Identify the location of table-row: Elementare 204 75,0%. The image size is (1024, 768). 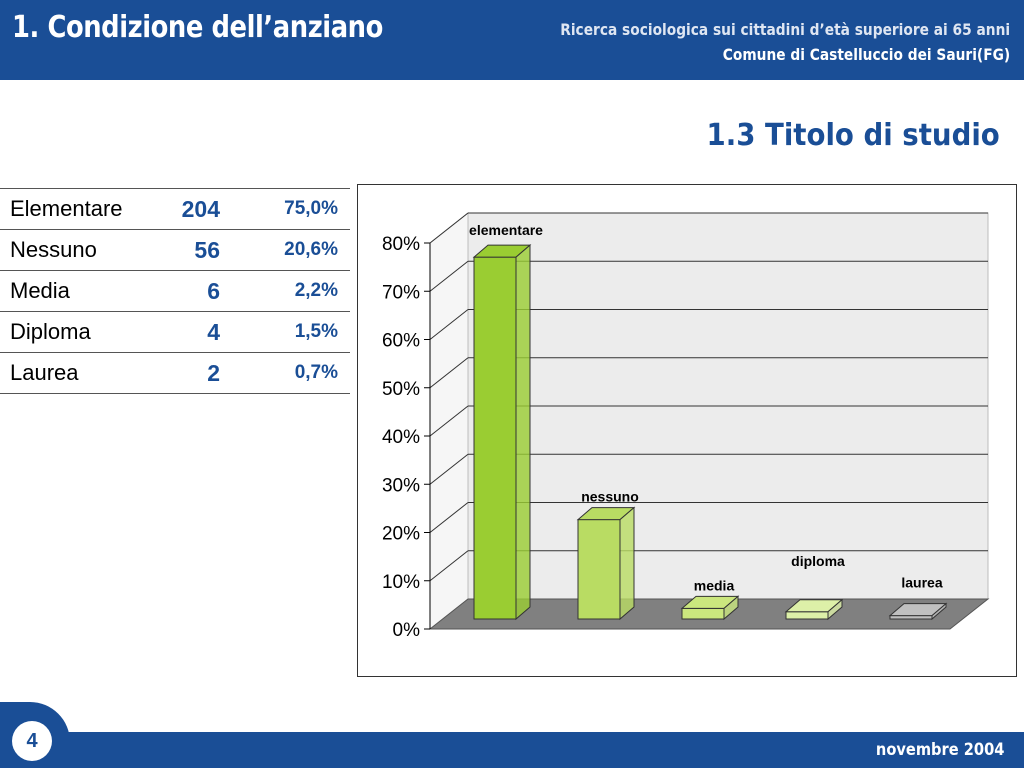
(175, 209).